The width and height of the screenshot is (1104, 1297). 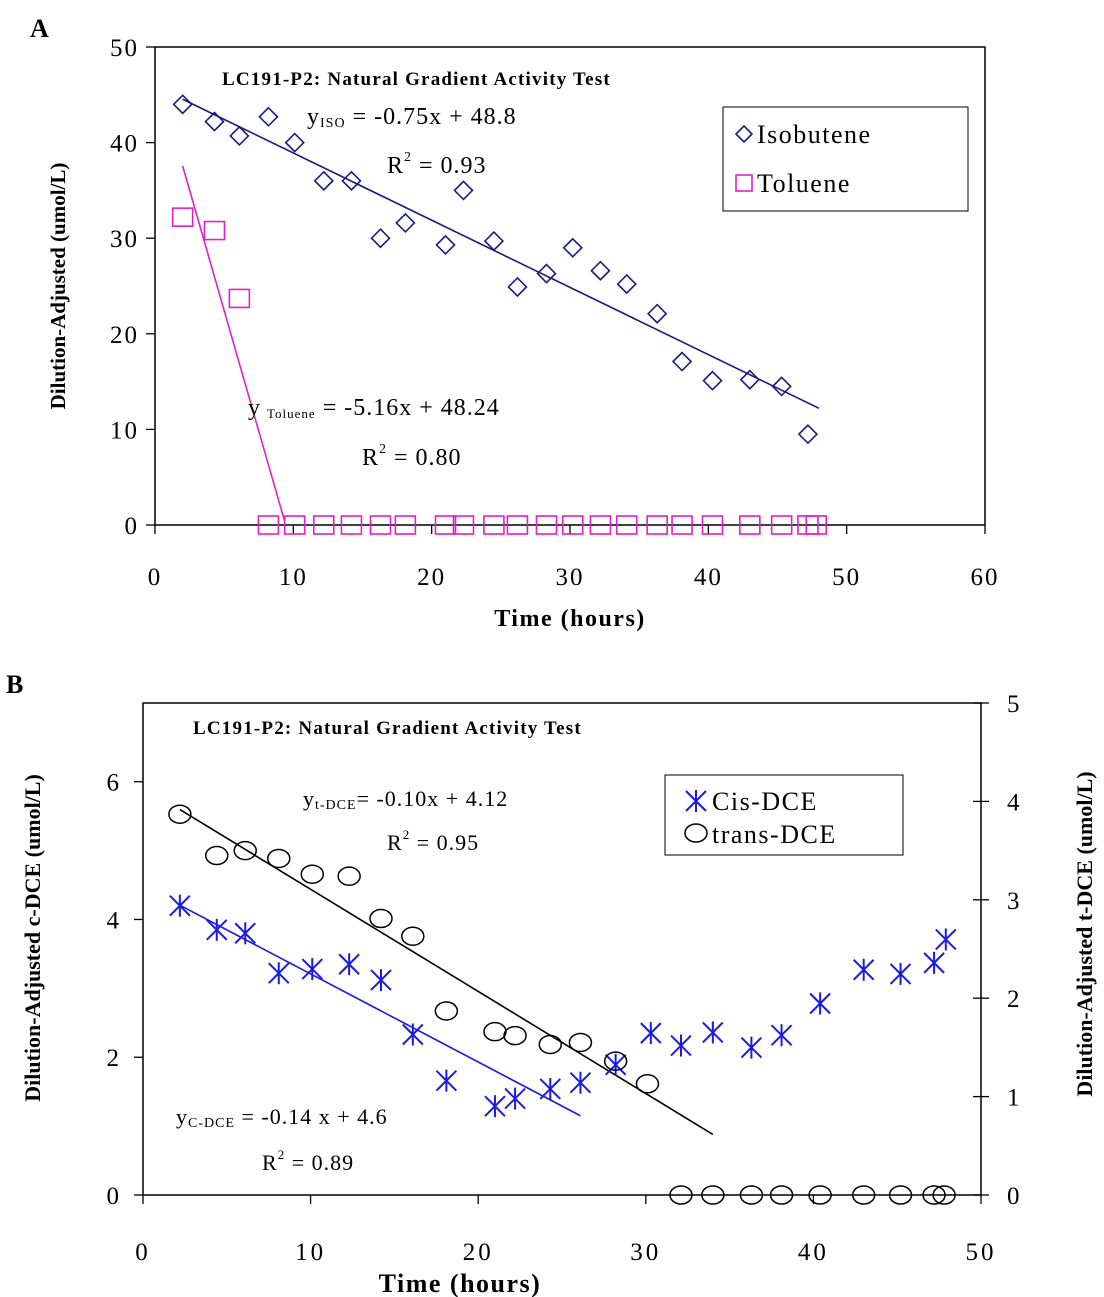 I want to click on legend-trans-dce-label: trans-DCE, so click(x=774, y=834).